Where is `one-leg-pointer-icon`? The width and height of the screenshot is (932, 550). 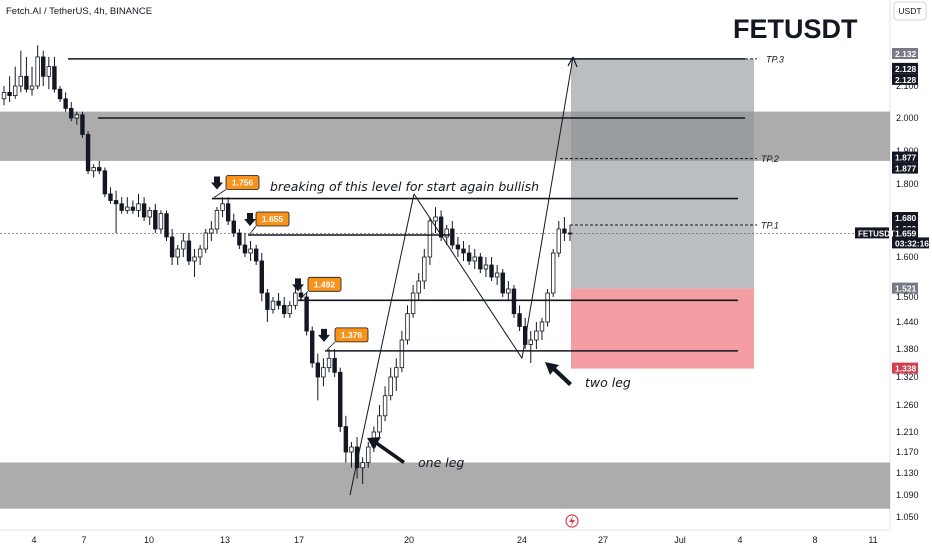
one-leg-pointer-icon is located at coordinates (386, 450).